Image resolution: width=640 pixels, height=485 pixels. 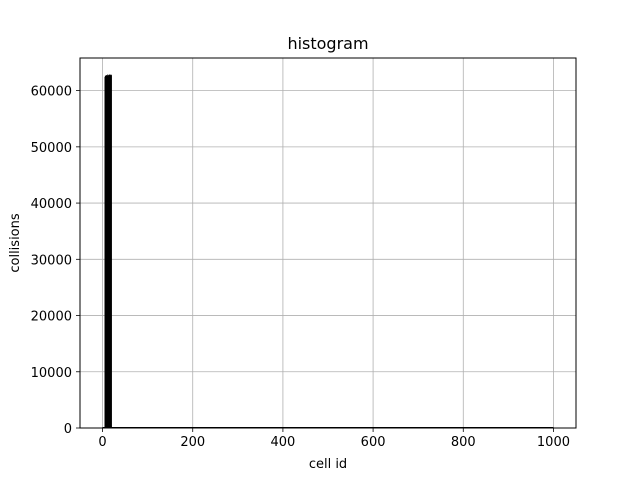 I want to click on x-tick-label: 600, so click(x=373, y=442).